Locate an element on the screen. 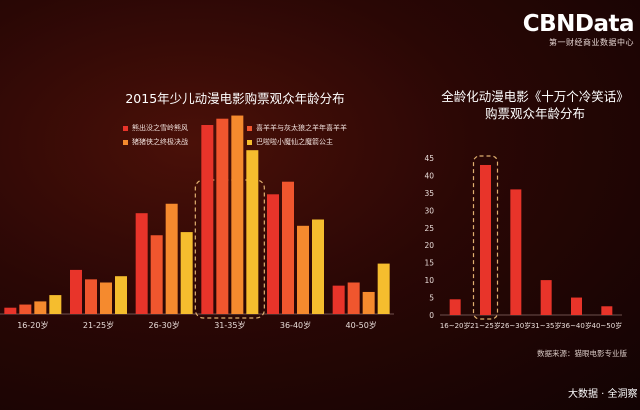 Image resolution: width=640 pixels, height=410 pixels. y-tick-label: 25 is located at coordinates (429, 228).